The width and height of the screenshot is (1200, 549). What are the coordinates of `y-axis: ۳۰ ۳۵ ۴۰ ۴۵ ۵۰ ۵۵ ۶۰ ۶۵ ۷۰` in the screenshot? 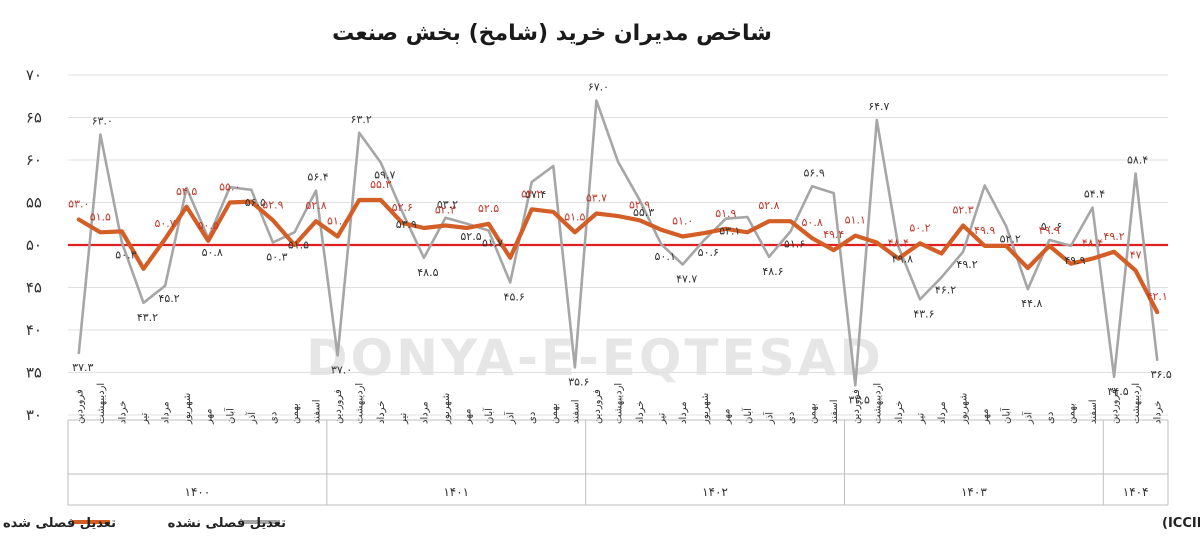 It's located at (34, 245).